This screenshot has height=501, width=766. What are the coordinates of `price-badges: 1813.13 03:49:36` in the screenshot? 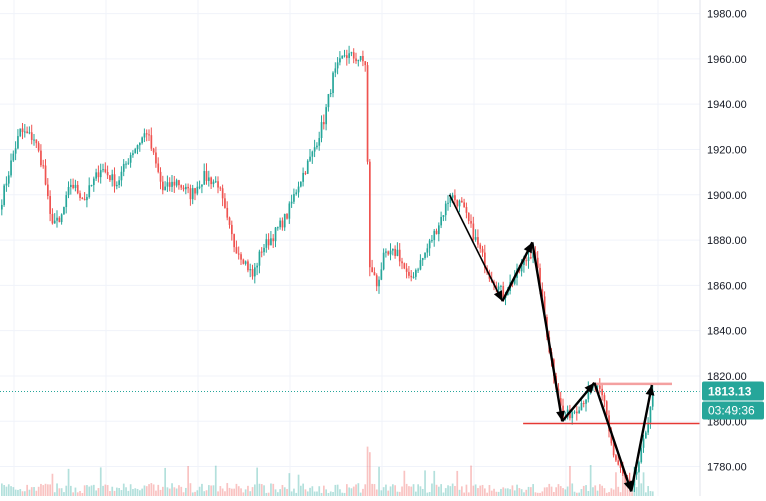 It's located at (733, 400).